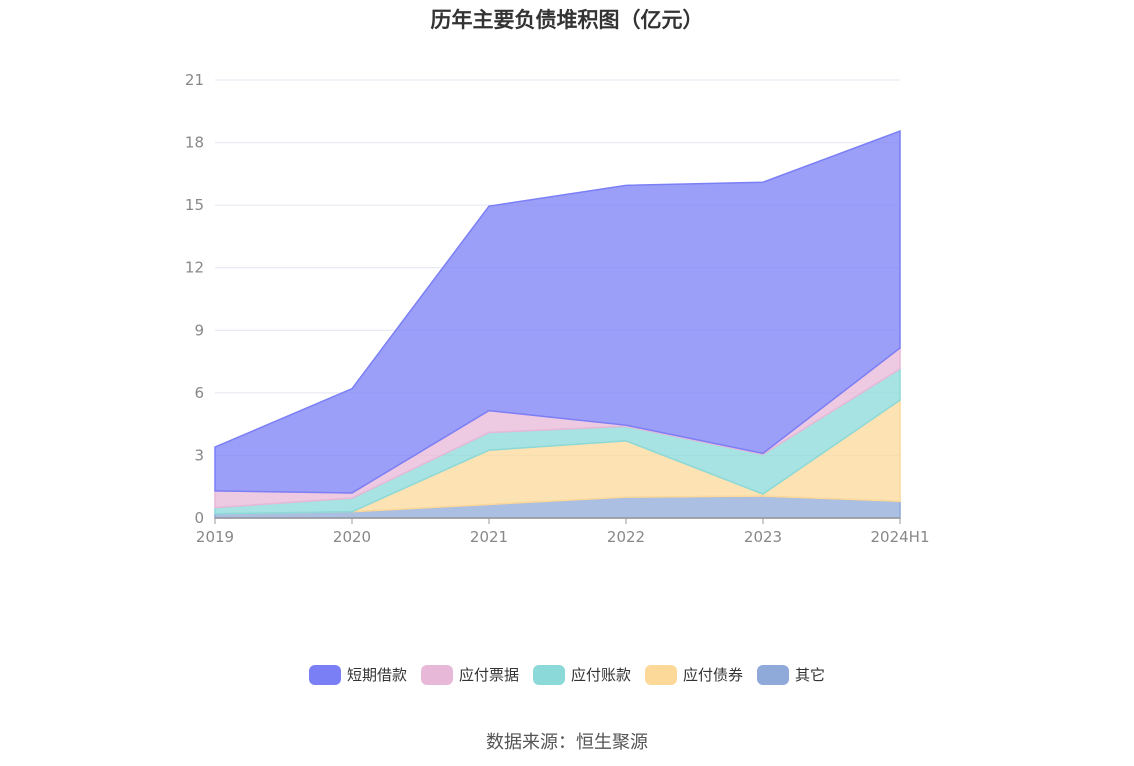  Describe the element at coordinates (194, 80) in the screenshot. I see `y-tick-label: 21` at that location.